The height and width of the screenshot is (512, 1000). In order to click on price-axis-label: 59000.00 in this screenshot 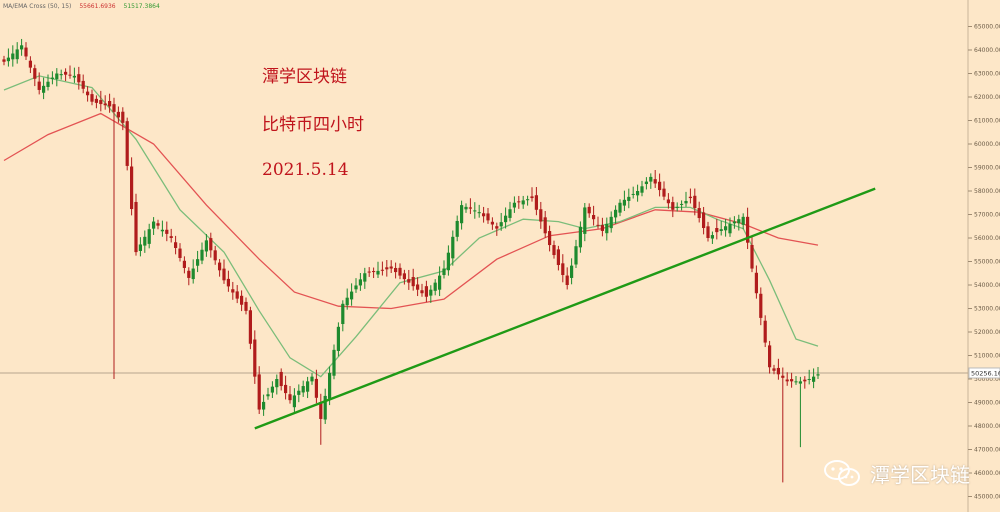, I will do `click(987, 168)`.